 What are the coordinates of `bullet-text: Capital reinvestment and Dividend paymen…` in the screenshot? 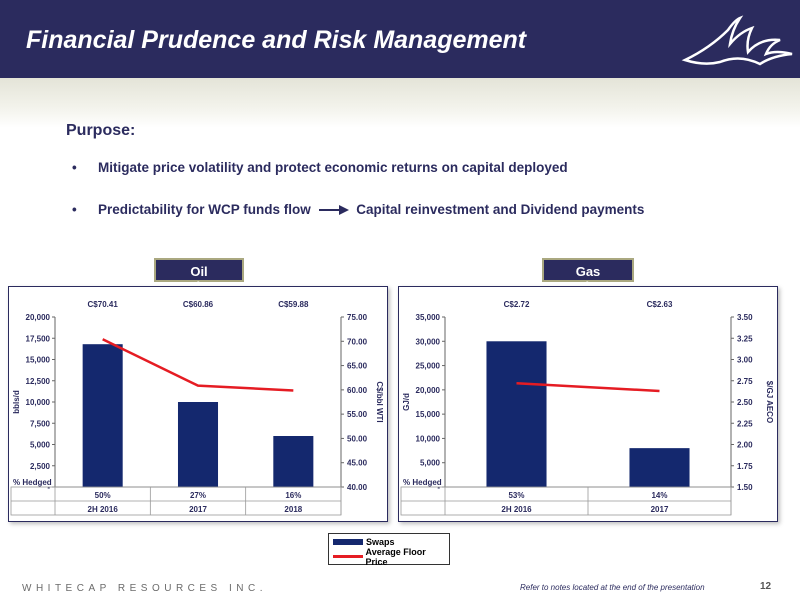 It's located at (500, 209).